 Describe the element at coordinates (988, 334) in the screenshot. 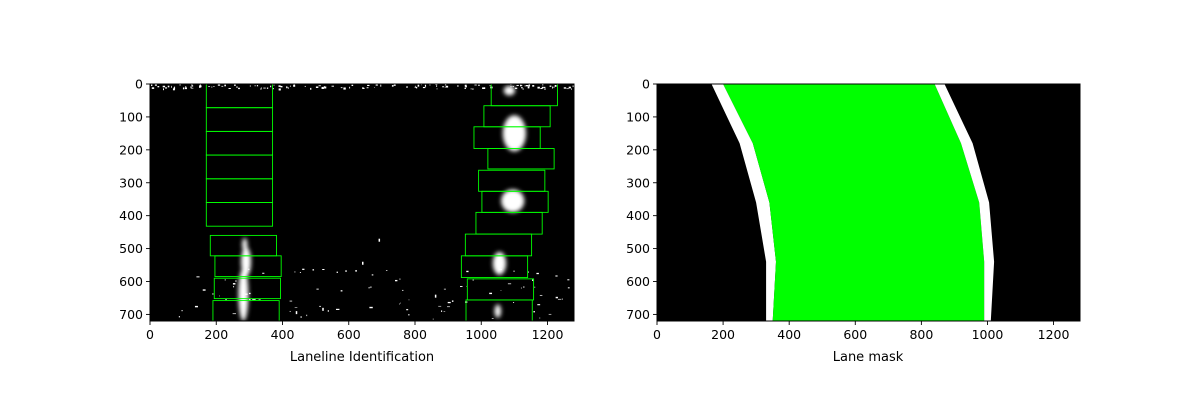

I see `x-tick-label: 1000` at that location.